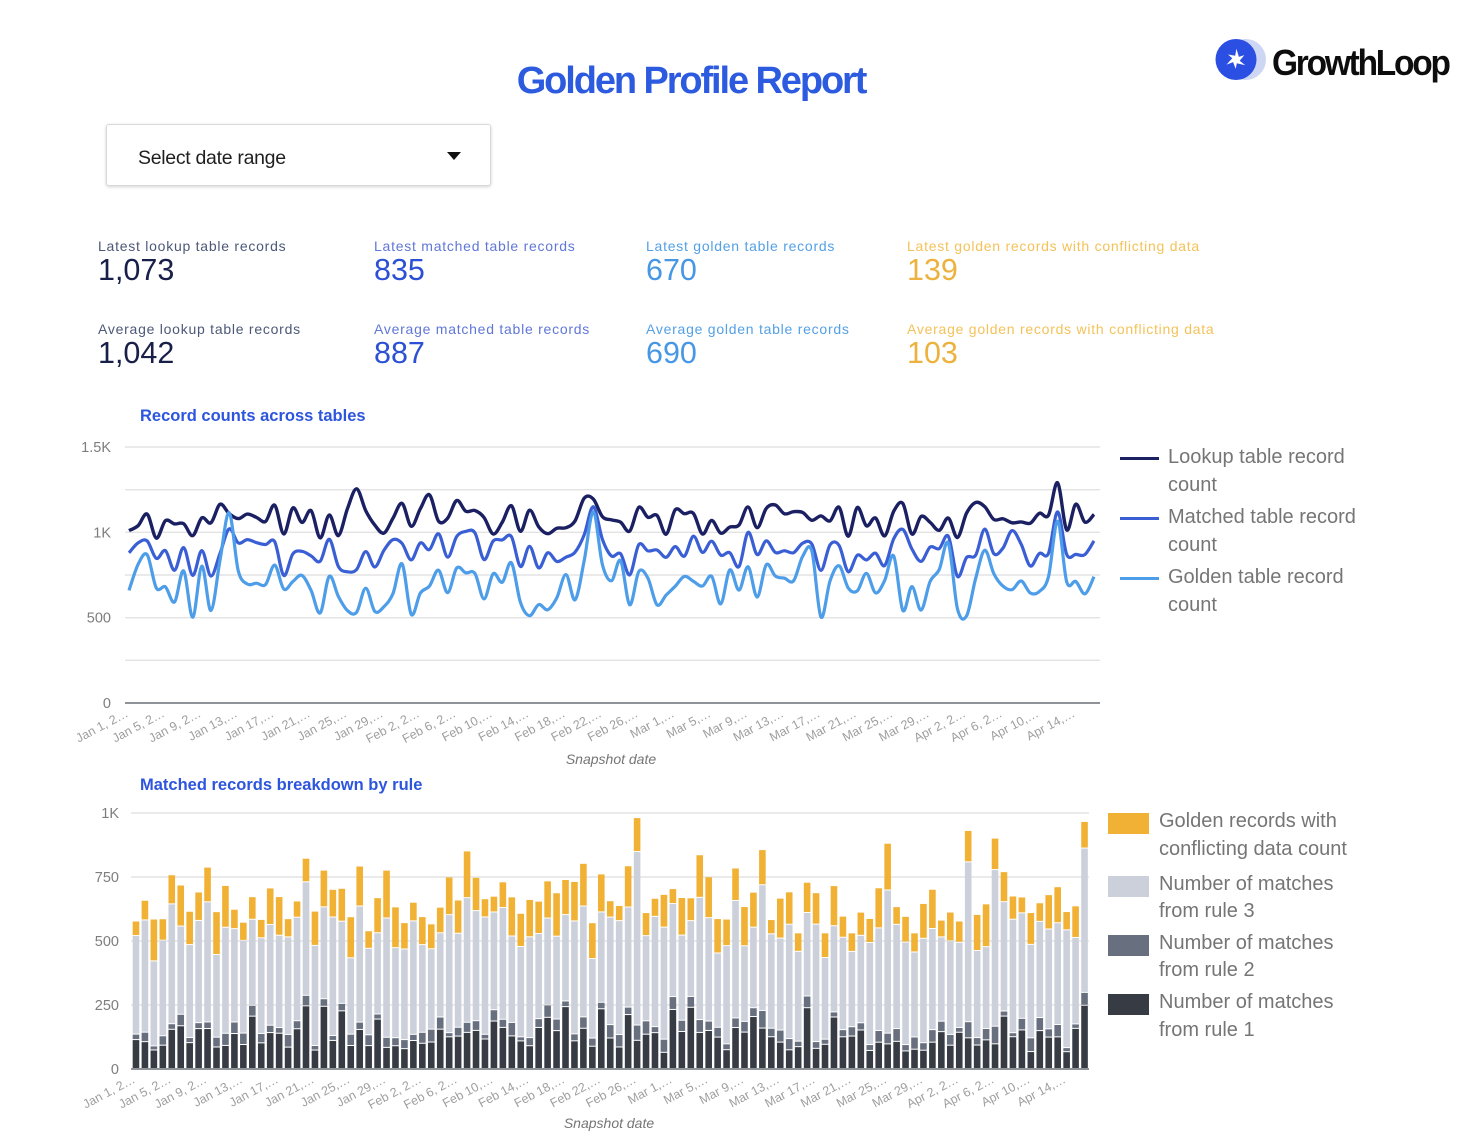  I want to click on svg-text: 1.5K, so click(96, 448).